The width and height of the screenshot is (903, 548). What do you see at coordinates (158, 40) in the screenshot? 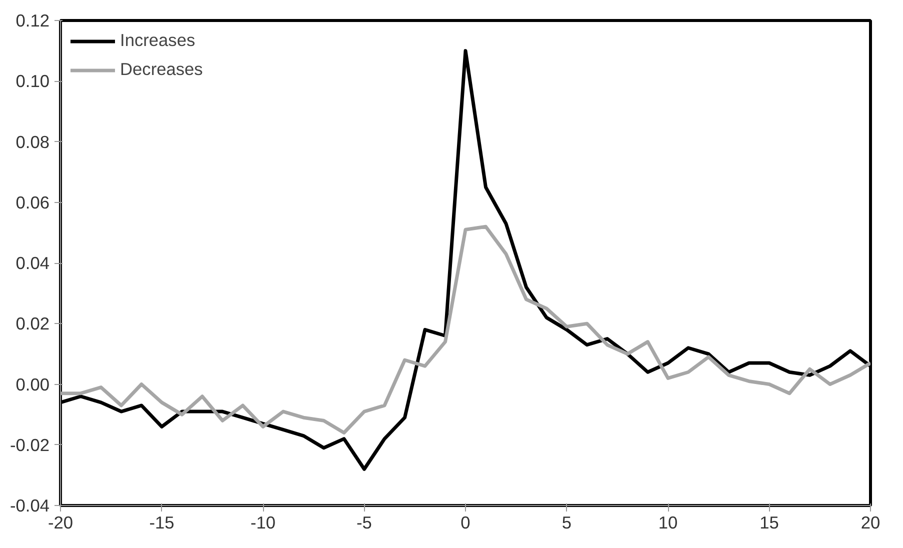
I see `legend-label: Increases` at bounding box center [158, 40].